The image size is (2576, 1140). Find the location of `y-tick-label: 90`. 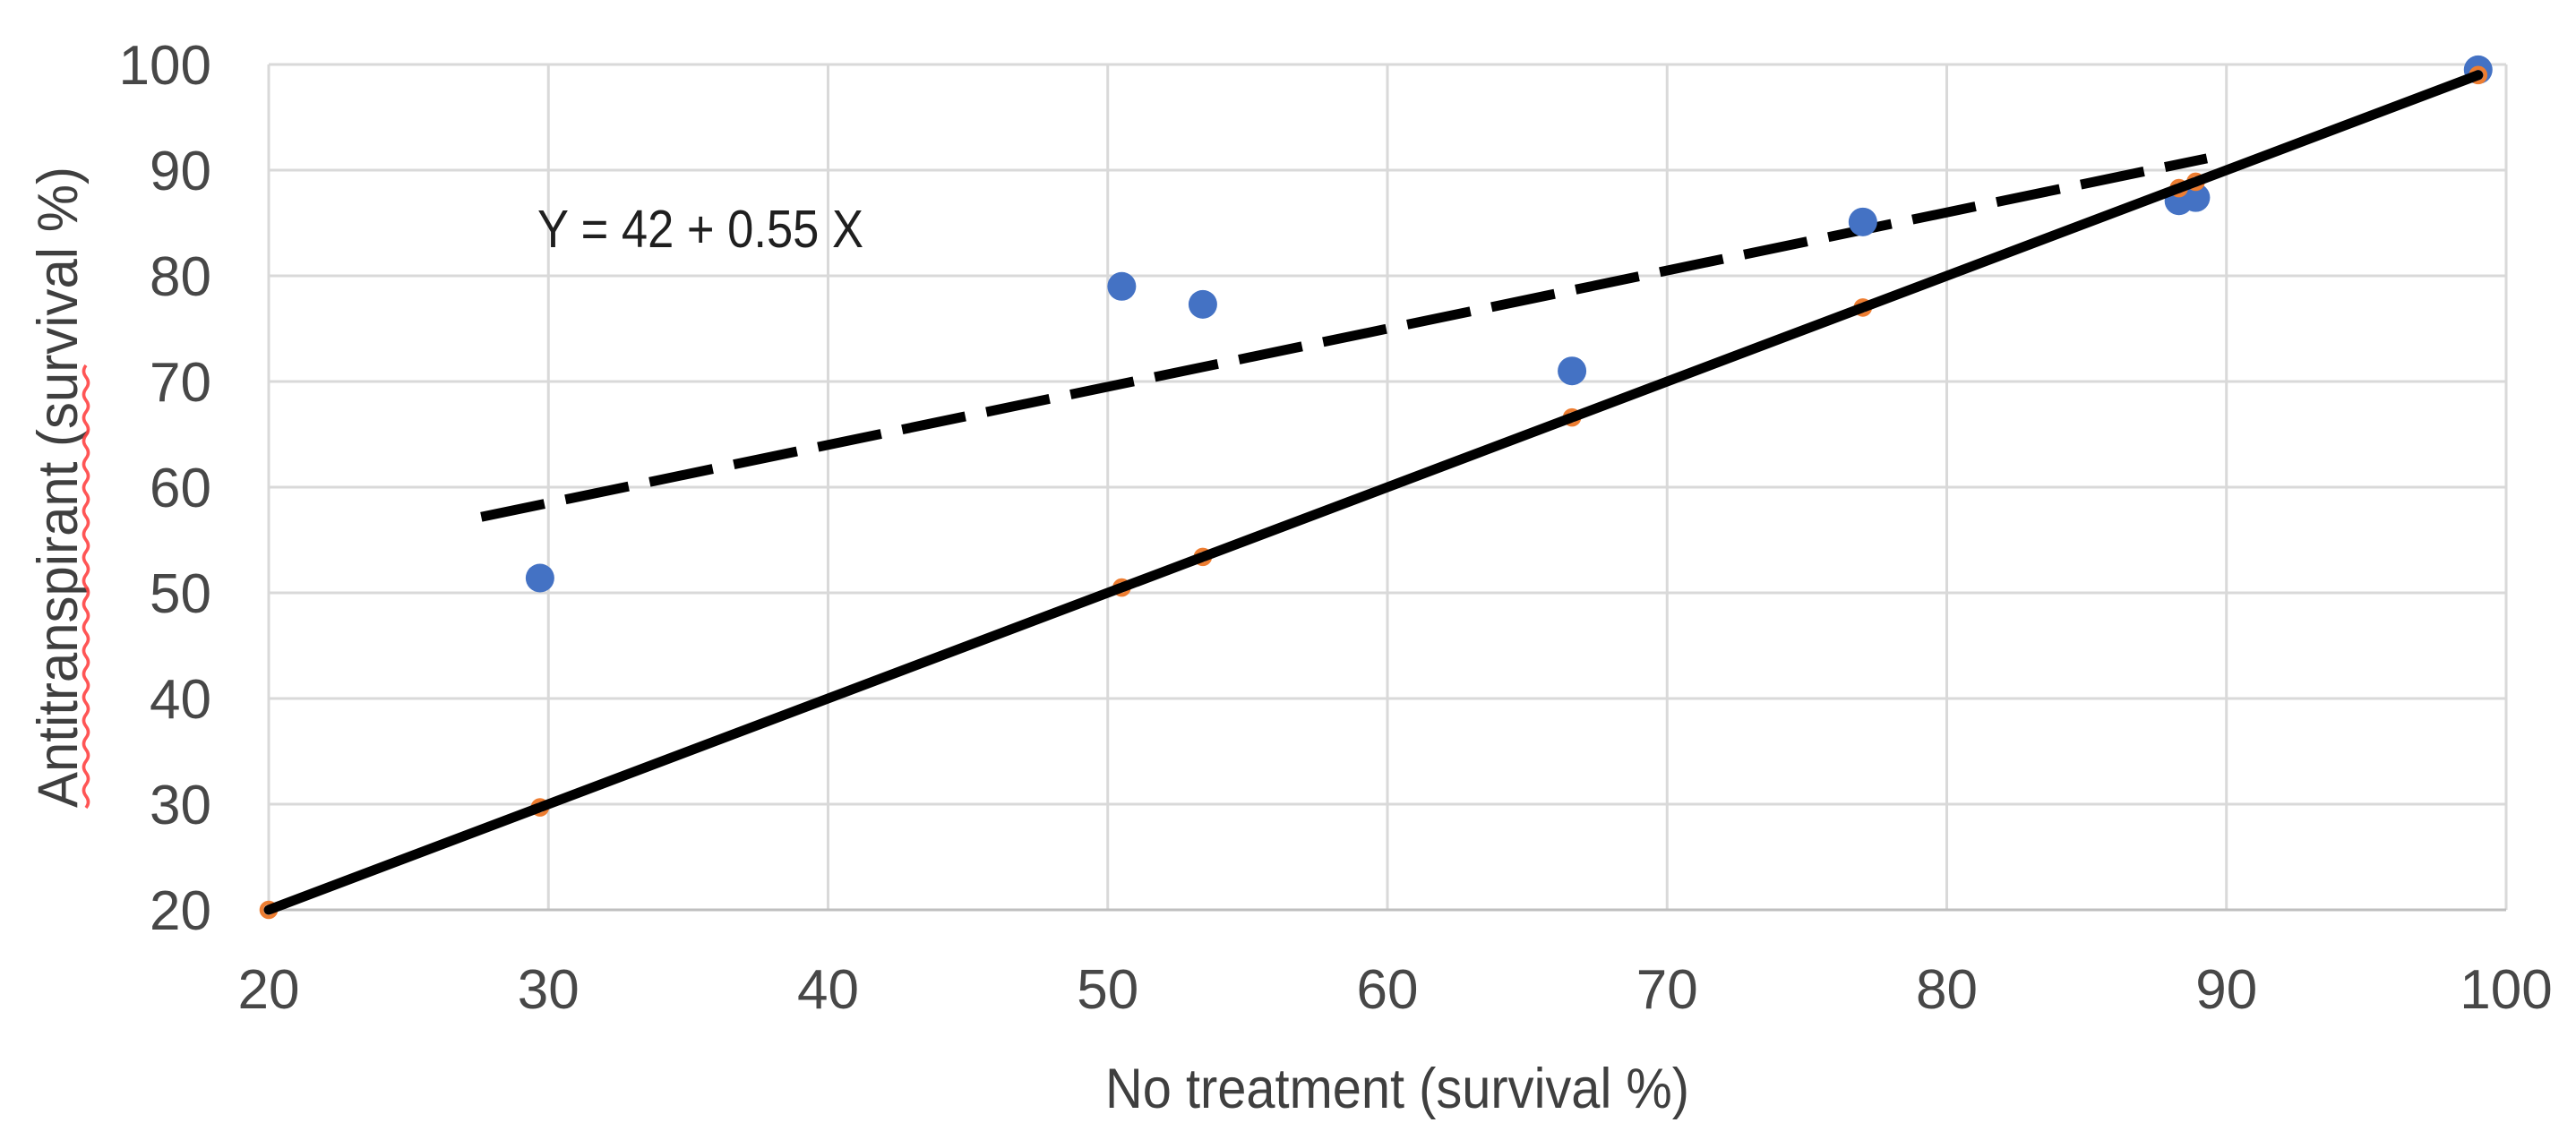

y-tick-label: 90 is located at coordinates (180, 171).